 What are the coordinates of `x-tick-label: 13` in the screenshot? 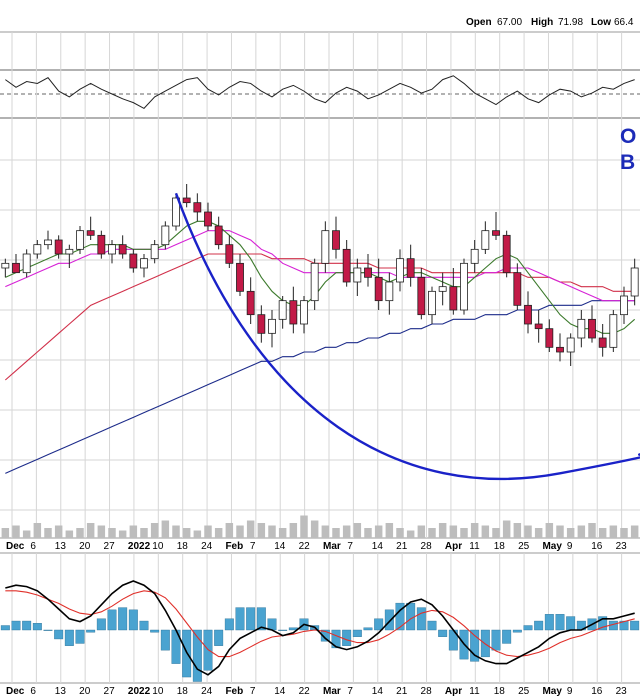 It's located at (61, 546).